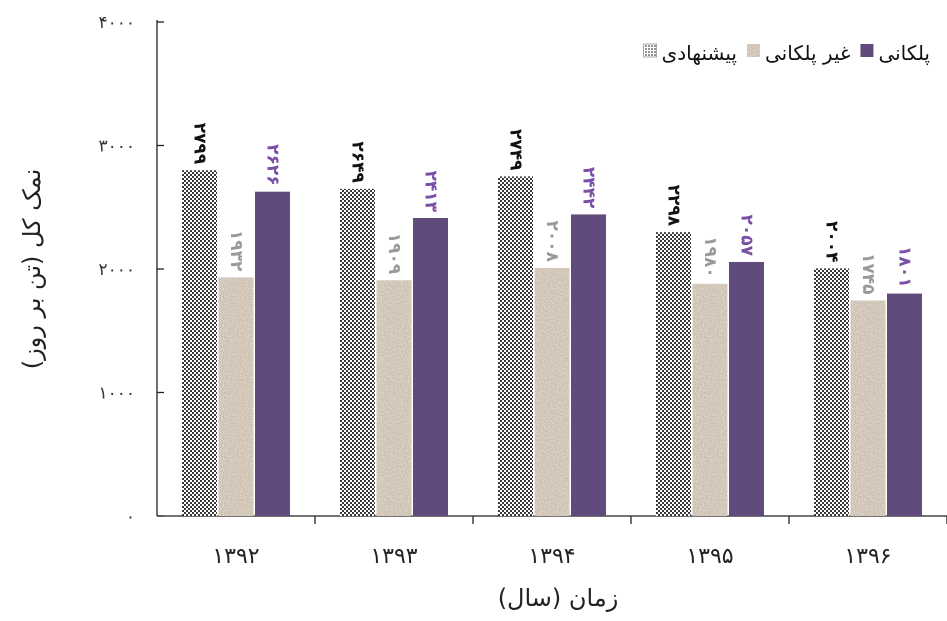  Describe the element at coordinates (674, 206) in the screenshot. I see `data-label: ۲۲۹۸` at that location.